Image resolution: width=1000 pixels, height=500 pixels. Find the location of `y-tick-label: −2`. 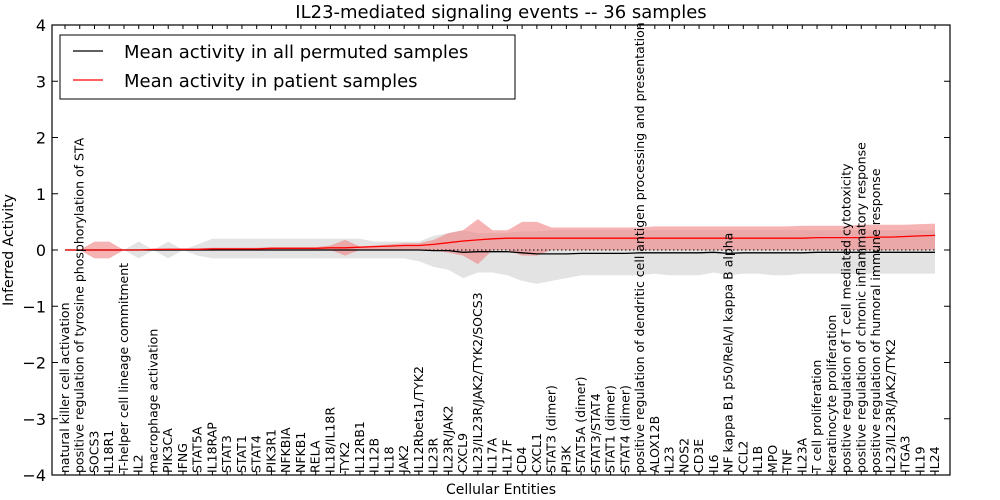

y-tick-label: −2 is located at coordinates (34, 363).